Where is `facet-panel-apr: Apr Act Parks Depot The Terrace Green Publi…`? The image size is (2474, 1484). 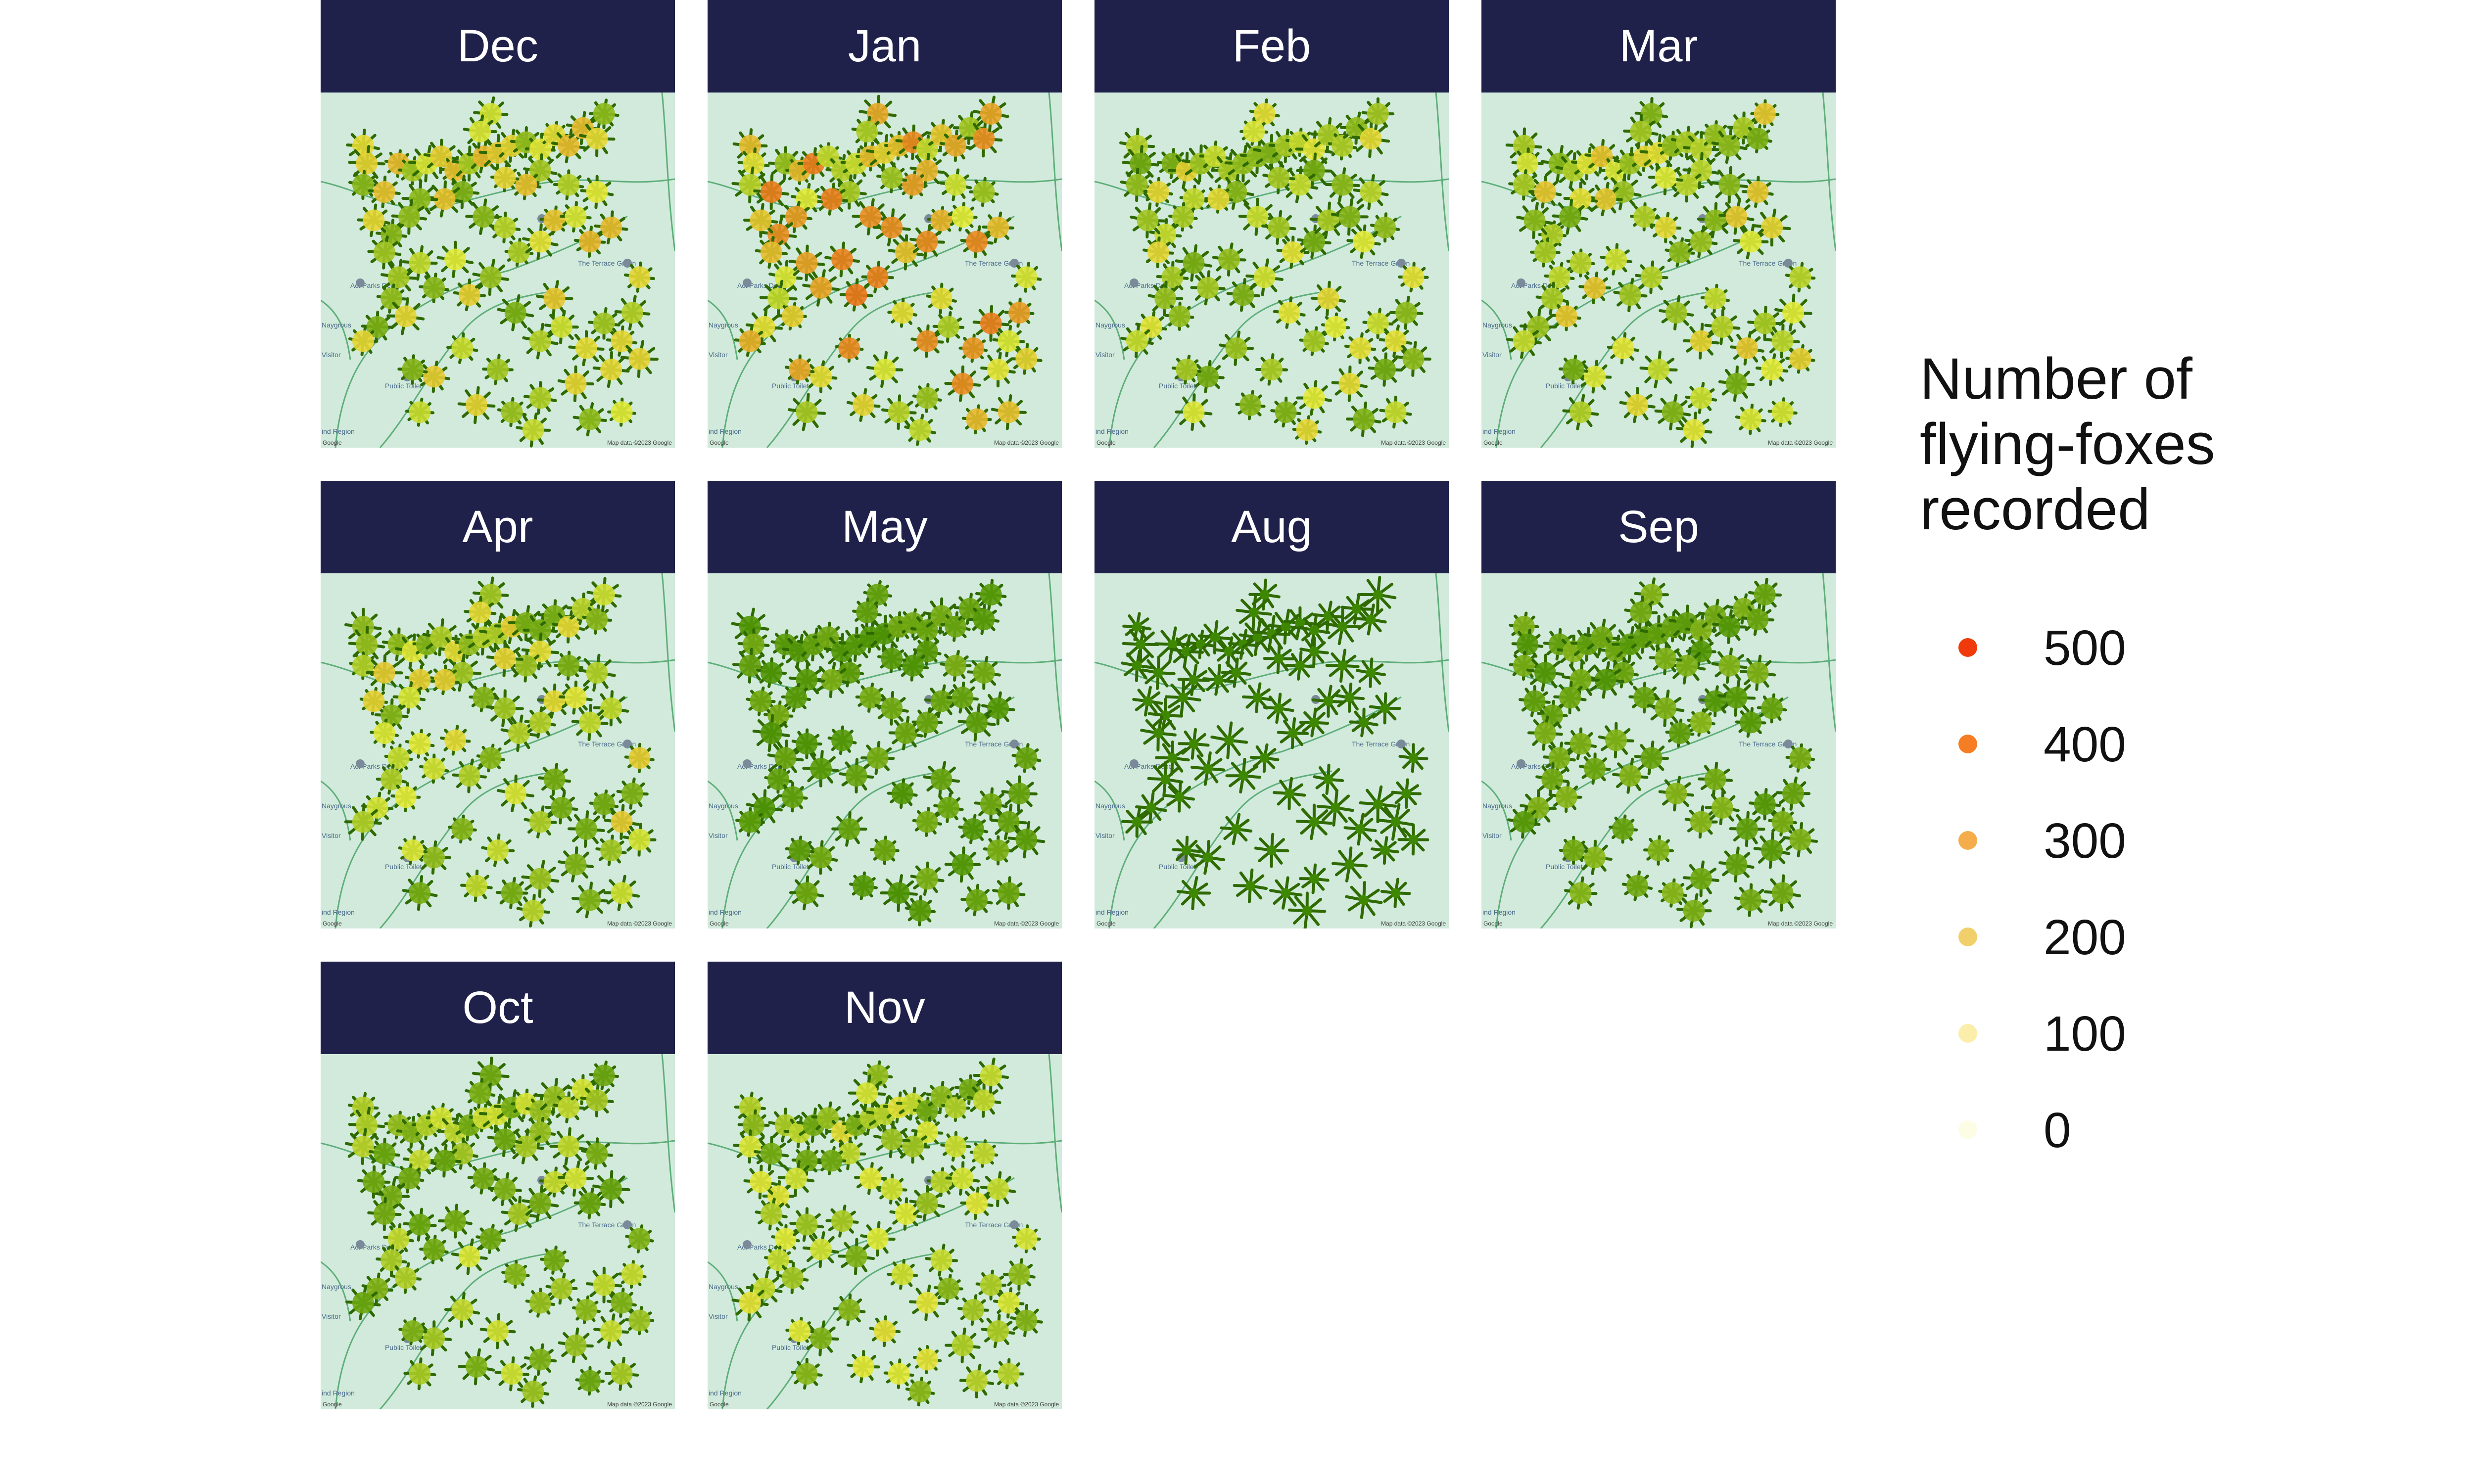
facet-panel-apr: Apr Act Parks Depot The Terrace Green Publi… is located at coordinates (498, 704).